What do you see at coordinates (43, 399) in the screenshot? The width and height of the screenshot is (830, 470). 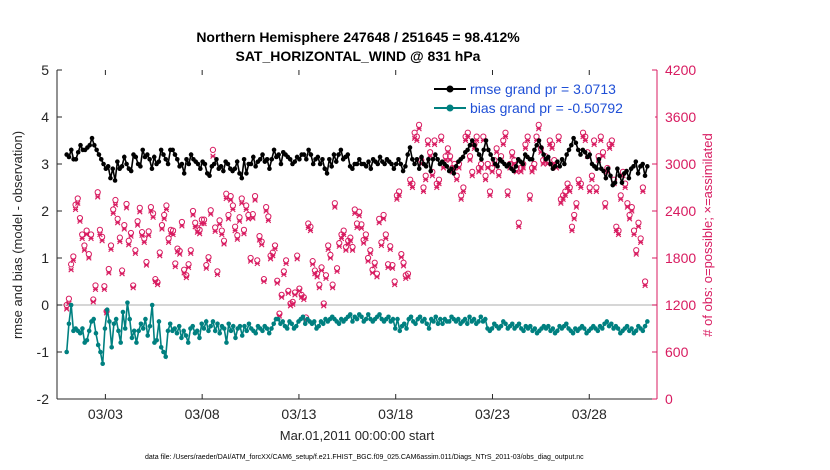 I see `y-tick-label-left: -2` at bounding box center [43, 399].